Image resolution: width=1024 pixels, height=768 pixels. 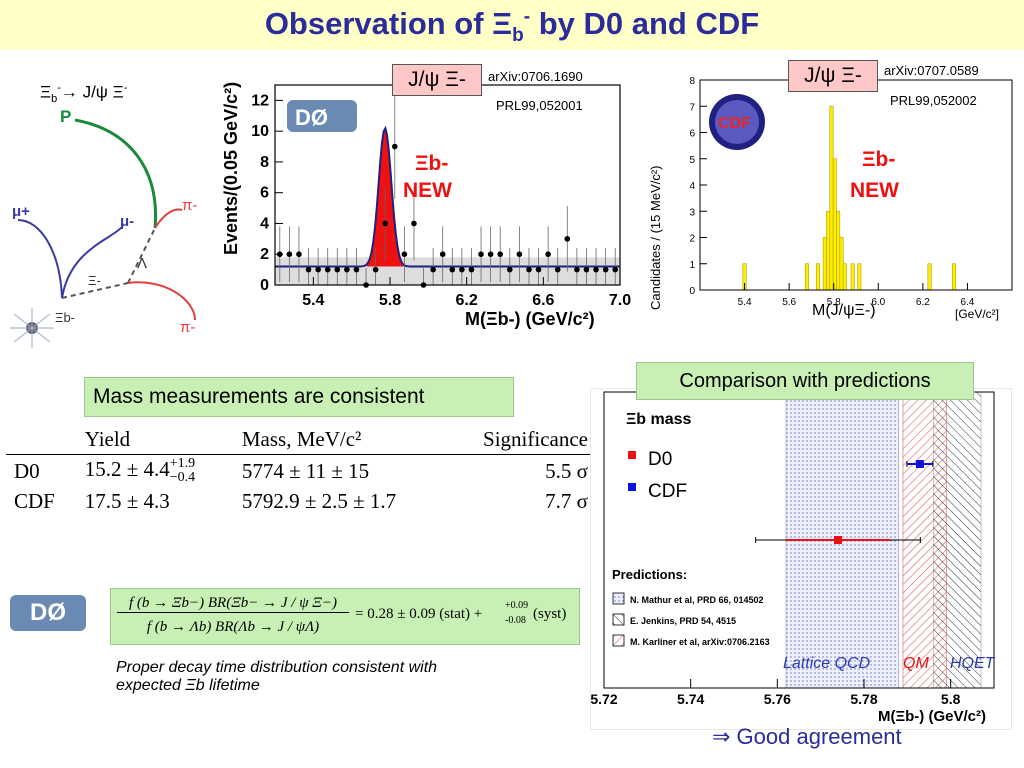 I want to click on cdf-tag: J/ψ Ξ-, so click(x=833, y=76).